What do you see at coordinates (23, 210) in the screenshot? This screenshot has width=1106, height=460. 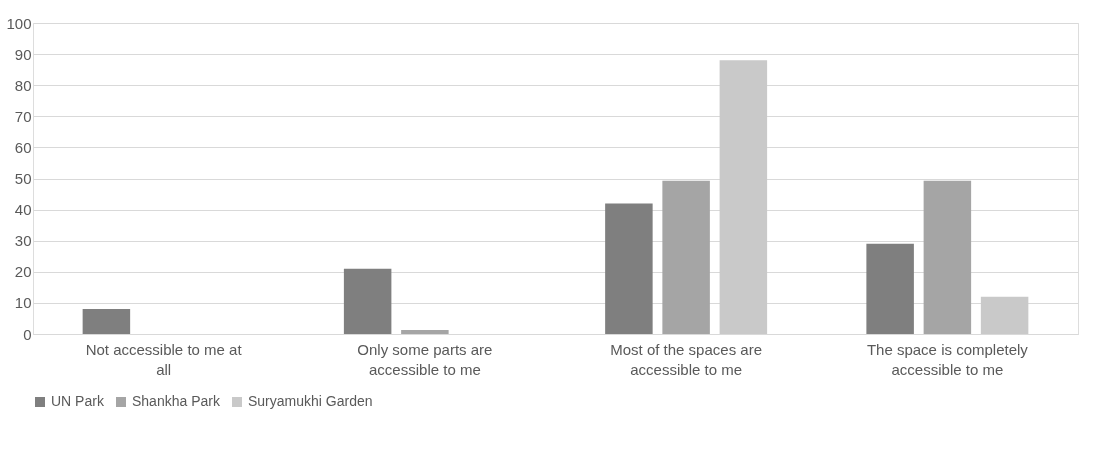 I see `y-tick-label: 40` at bounding box center [23, 210].